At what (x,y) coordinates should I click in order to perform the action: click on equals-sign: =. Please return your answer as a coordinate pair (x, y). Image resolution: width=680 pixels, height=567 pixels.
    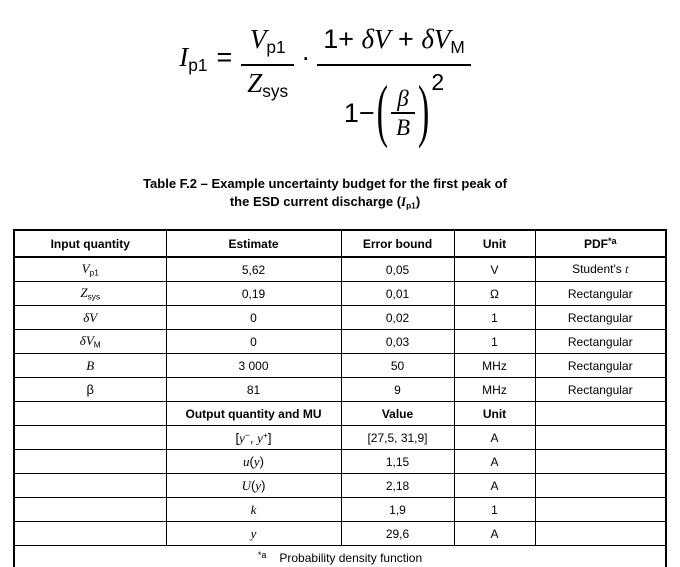
    Looking at the image, I should click on (224, 57).